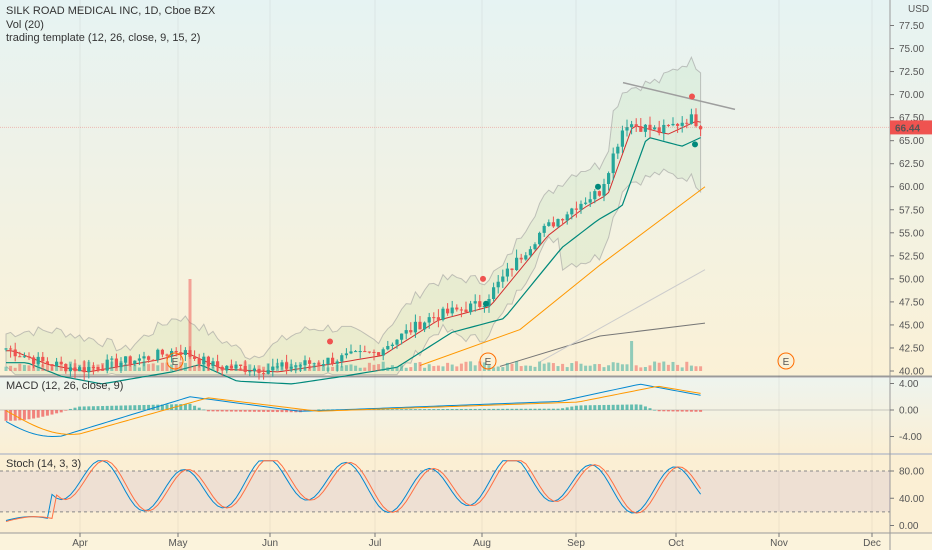 This screenshot has width=932, height=555. What do you see at coordinates (911, 187) in the screenshot?
I see `price-tick-label: 60.00` at bounding box center [911, 187].